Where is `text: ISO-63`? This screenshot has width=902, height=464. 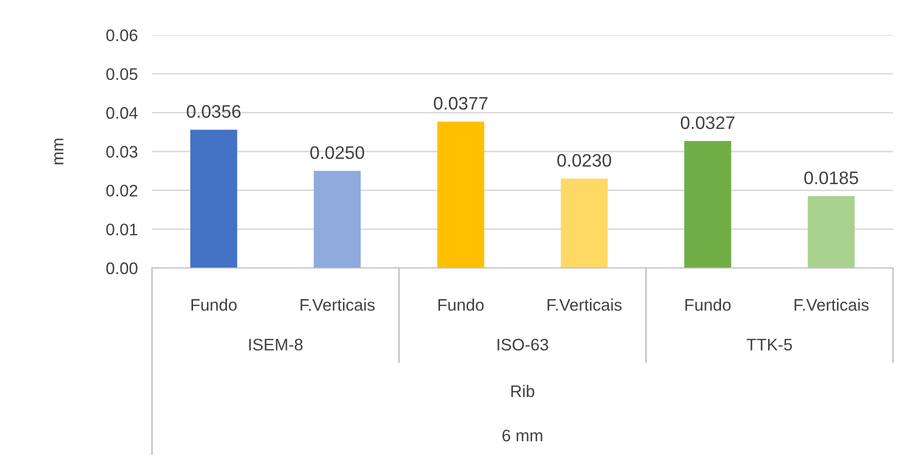 text: ISO-63 is located at coordinates (523, 344).